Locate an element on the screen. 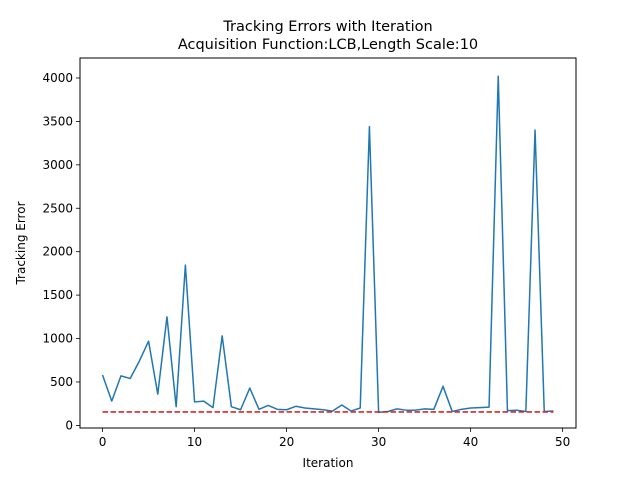 The image size is (640, 480). x-tick-label: 10 is located at coordinates (194, 442).